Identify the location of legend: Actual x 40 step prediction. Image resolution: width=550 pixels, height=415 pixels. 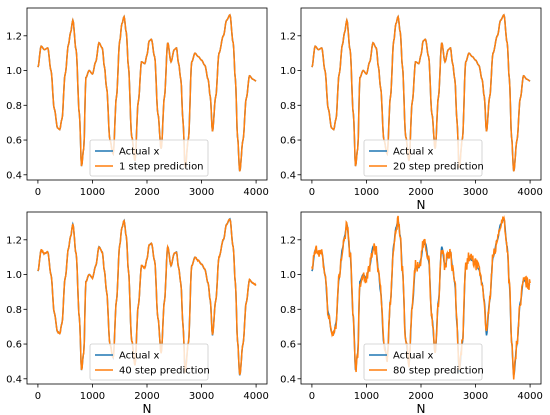
(149, 362).